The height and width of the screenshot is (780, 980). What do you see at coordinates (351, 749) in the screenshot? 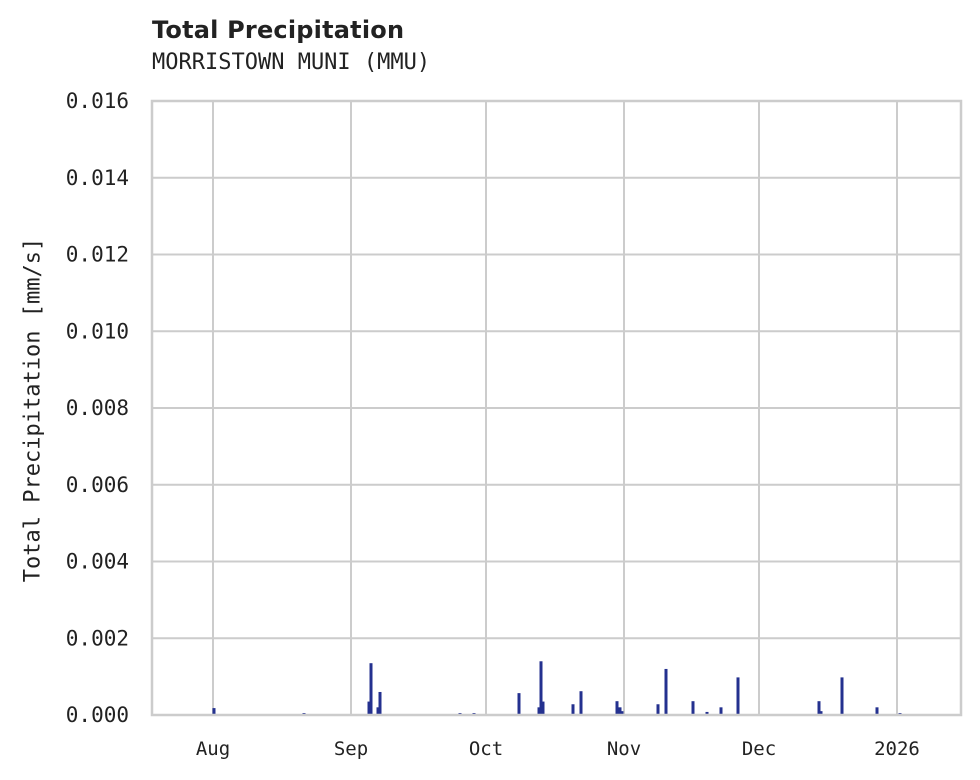
I see `x-tick-label: Sep` at bounding box center [351, 749].